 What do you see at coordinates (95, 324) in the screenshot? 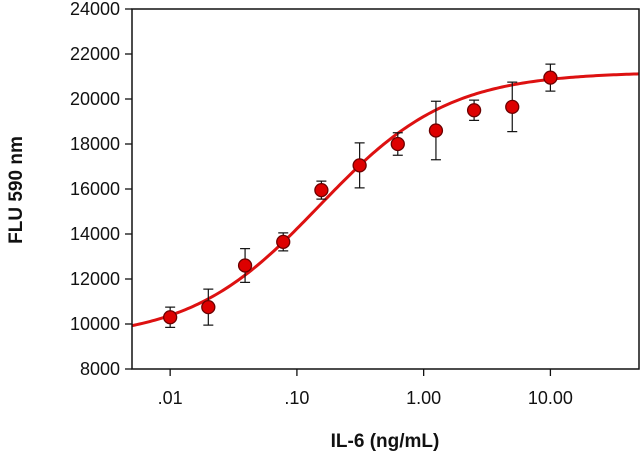
I see `y-tick-label: 10000` at bounding box center [95, 324].